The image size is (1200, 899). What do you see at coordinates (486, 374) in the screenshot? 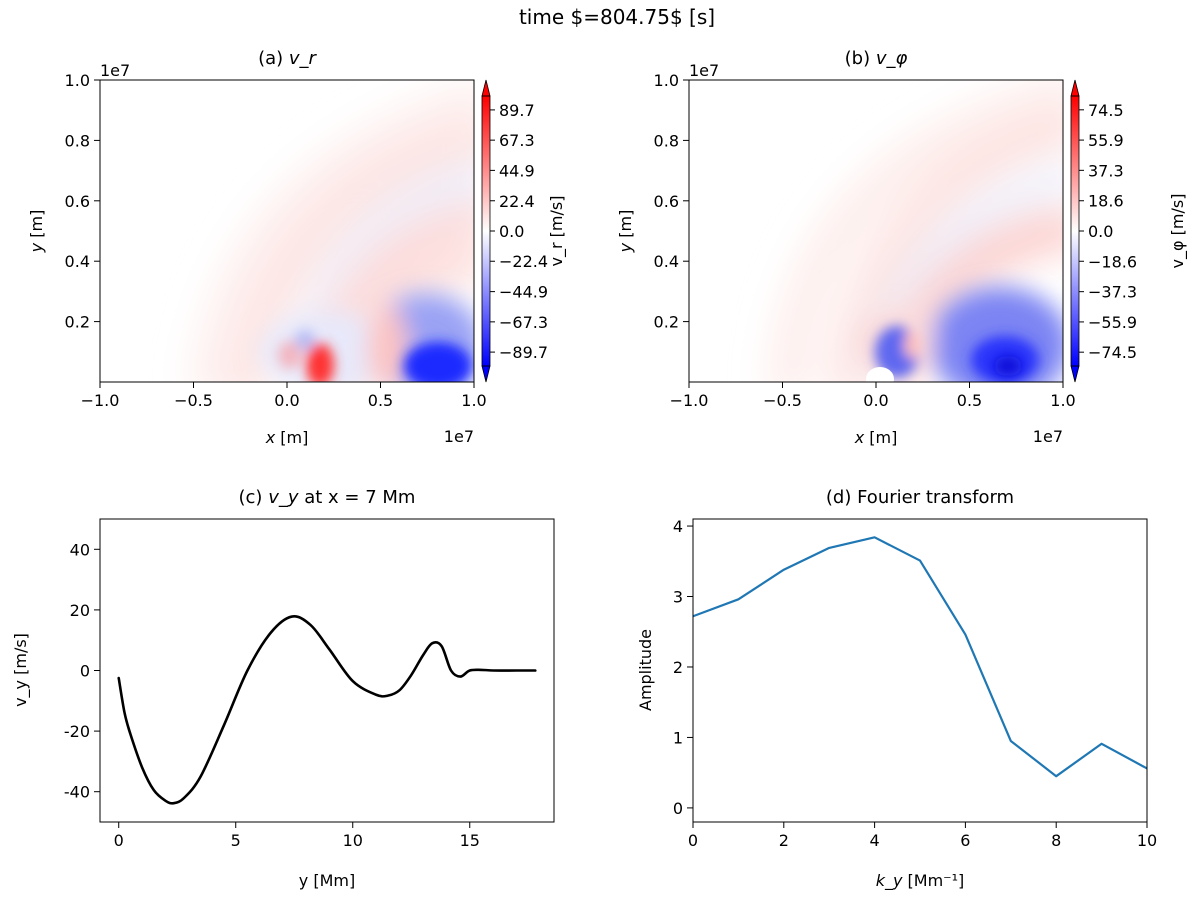
I see `panel-a-colorbar-bottom-extend` at bounding box center [486, 374].